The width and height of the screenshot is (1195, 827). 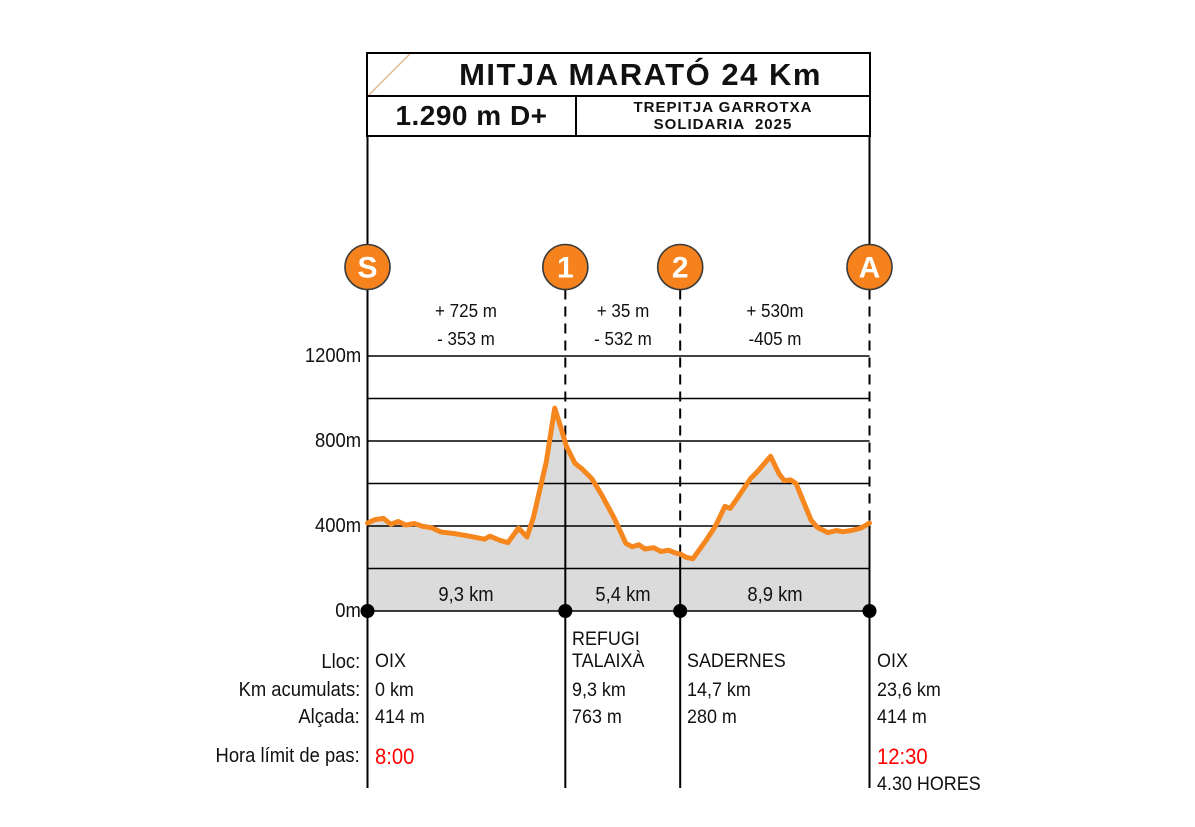 What do you see at coordinates (466, 338) in the screenshot?
I see `segment-loss: - 353 m` at bounding box center [466, 338].